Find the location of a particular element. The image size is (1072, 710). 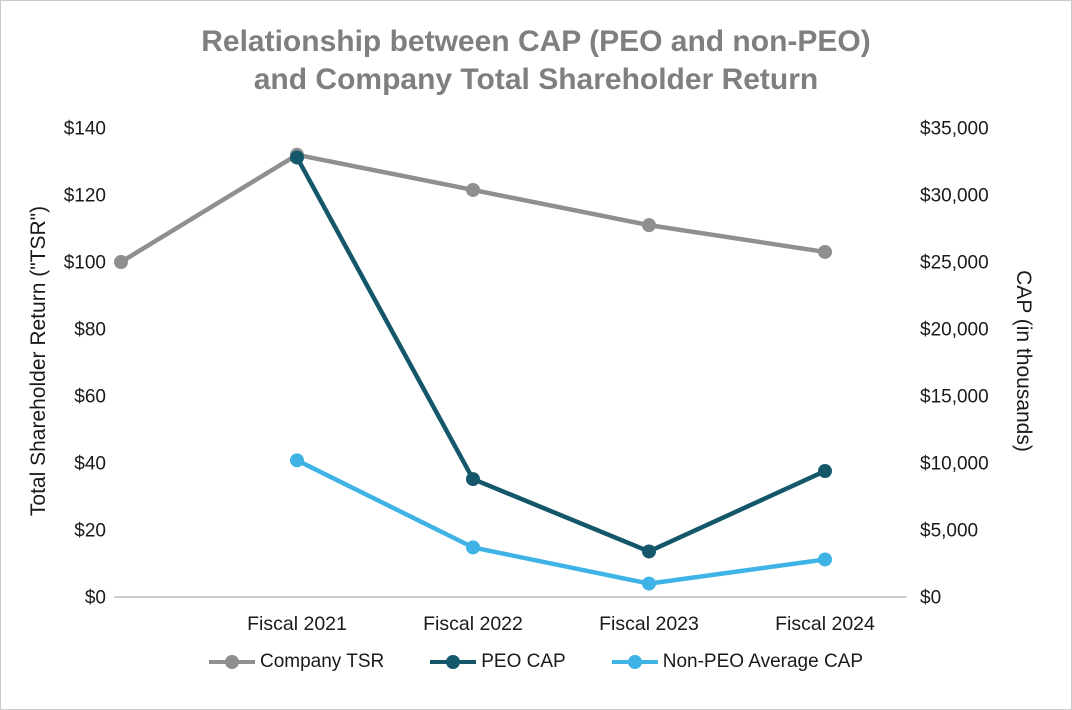

left-axis-tick-label: $0 is located at coordinates (95, 598).